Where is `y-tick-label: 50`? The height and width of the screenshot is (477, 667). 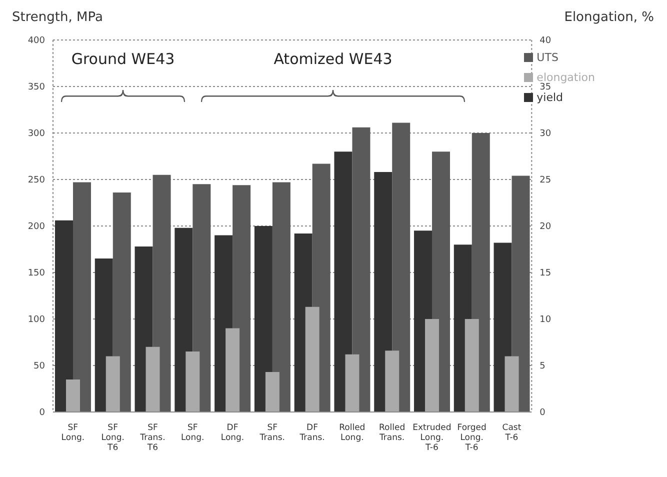 y-tick-label: 50 is located at coordinates (40, 367).